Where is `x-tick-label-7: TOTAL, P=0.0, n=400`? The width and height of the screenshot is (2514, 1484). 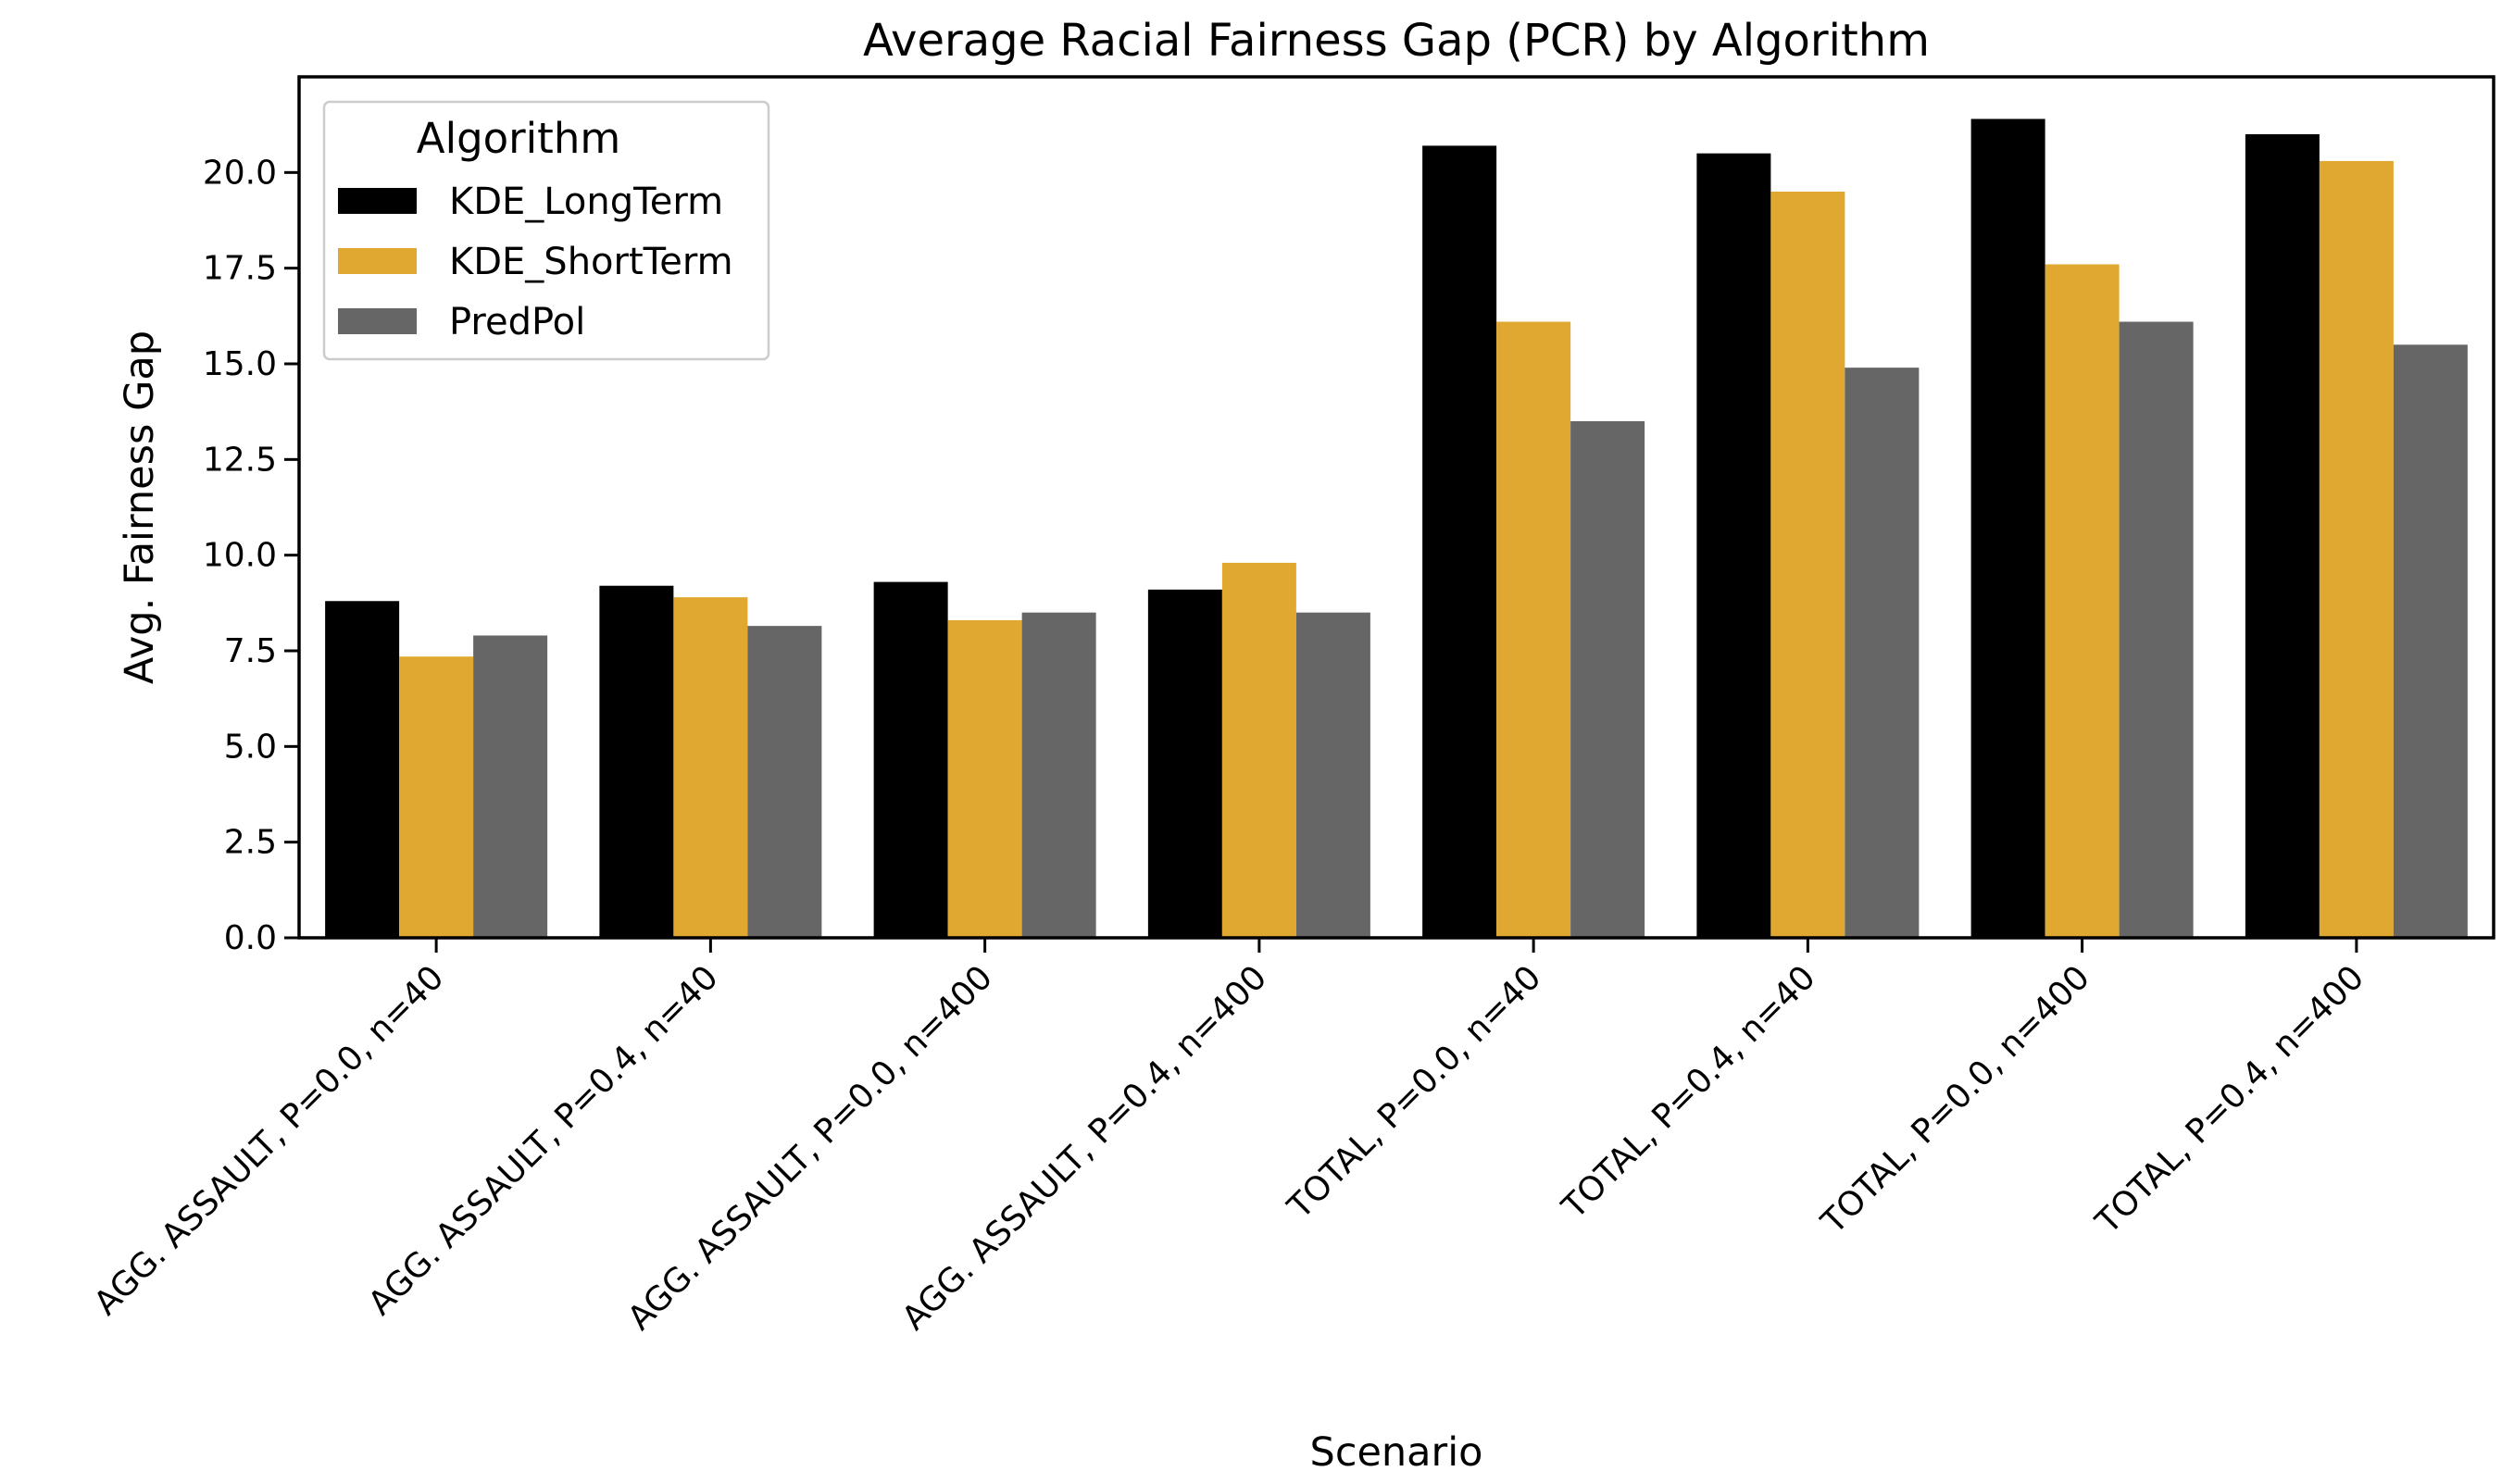
x-tick-label-7: TOTAL, P=0.0, n=400 is located at coordinates (1955, 1099).